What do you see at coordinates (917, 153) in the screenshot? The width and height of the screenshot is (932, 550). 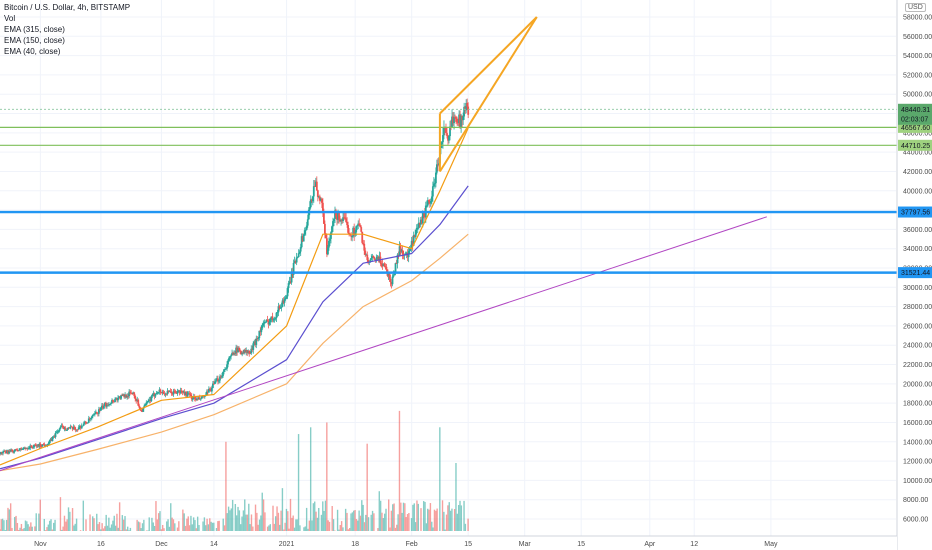 I see `y-tick-label: 44000.00` at bounding box center [917, 153].